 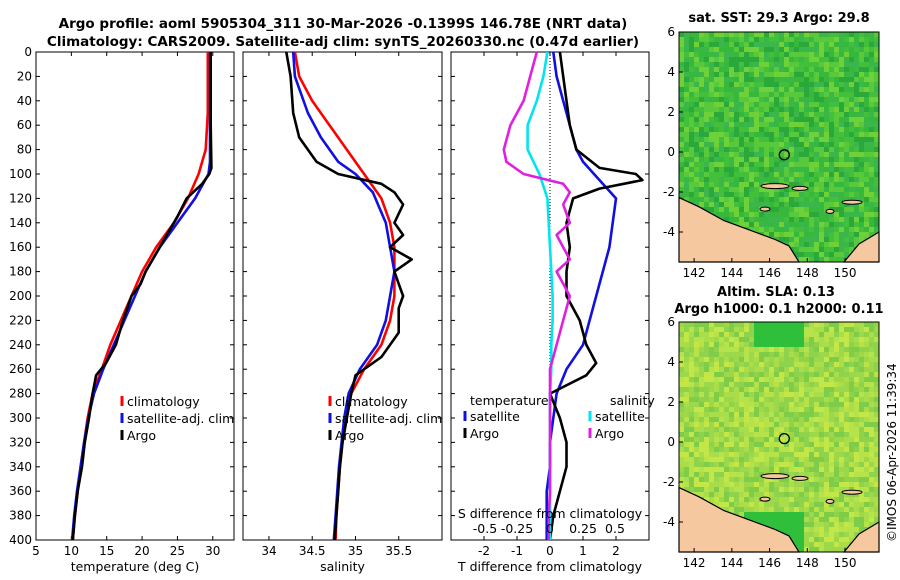 What do you see at coordinates (20, 394) in the screenshot?
I see `y-tick-label: 280` at bounding box center [20, 394].